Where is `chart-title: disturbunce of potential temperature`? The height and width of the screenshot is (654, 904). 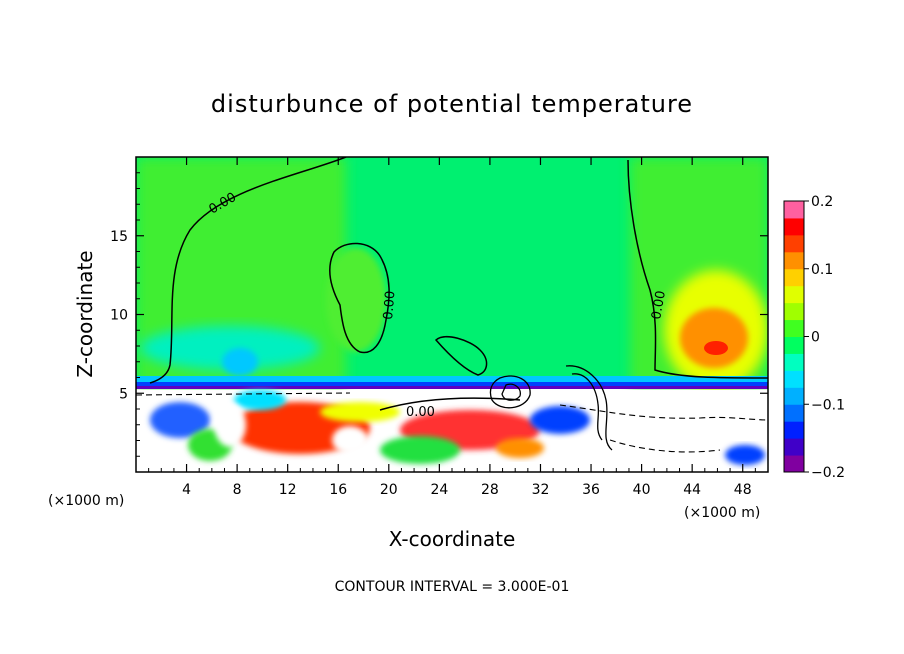 chart-title: disturbunce of potential temperature is located at coordinates (452, 104).